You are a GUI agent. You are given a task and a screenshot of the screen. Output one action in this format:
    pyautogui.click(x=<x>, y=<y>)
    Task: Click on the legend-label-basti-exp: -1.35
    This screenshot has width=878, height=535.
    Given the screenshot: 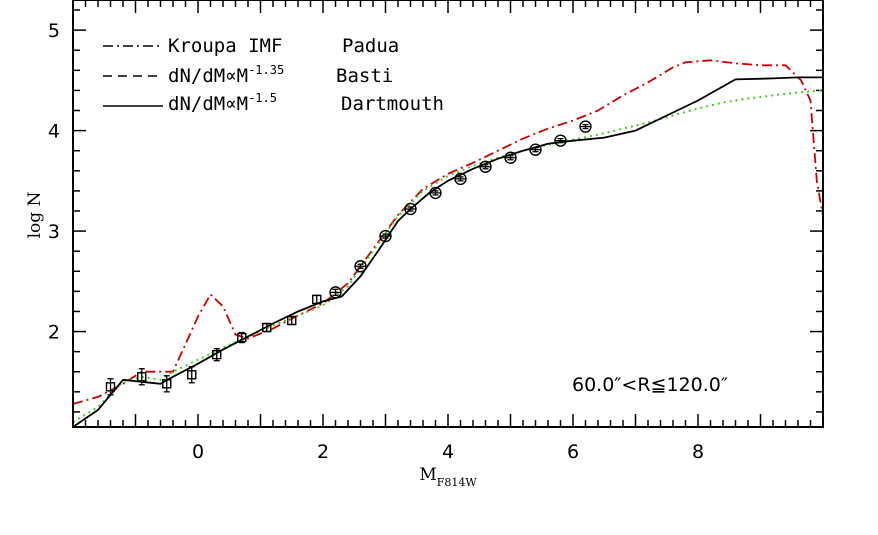 What is the action you would take?
    pyautogui.click(x=266, y=70)
    